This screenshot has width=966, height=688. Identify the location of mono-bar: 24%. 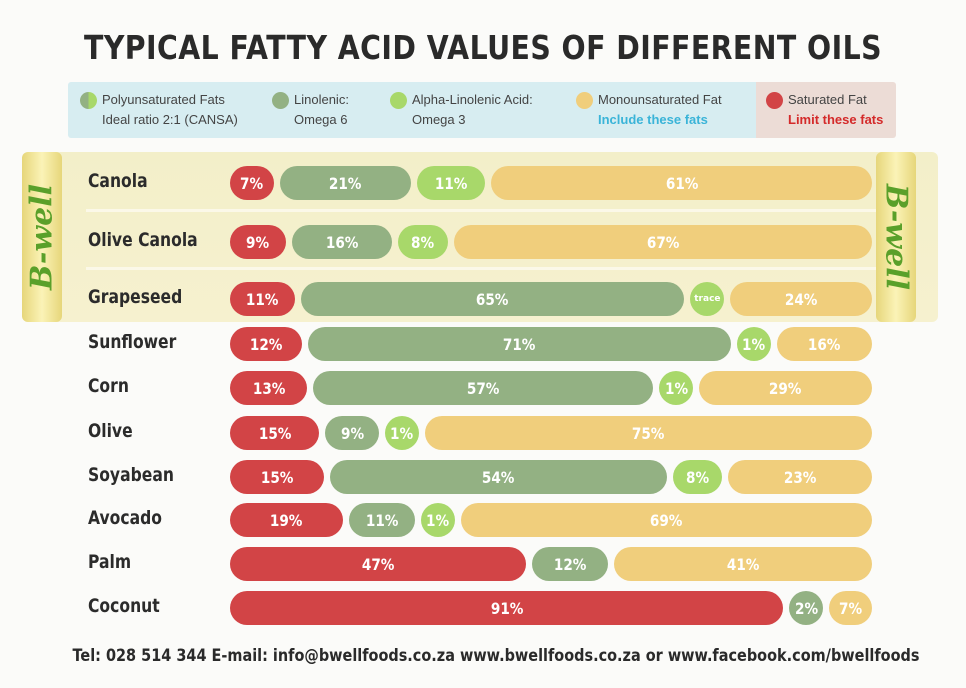
(801, 299).